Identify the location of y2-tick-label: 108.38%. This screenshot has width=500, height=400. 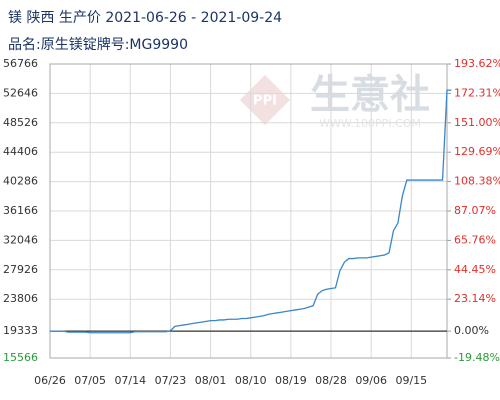
(477, 181).